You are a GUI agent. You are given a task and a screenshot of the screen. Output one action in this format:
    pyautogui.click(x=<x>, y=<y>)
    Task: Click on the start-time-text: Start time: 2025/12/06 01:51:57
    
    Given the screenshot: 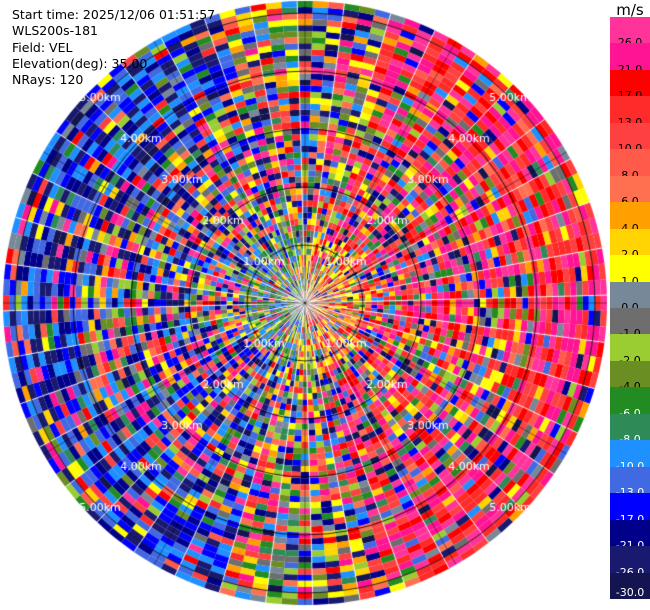 What is the action you would take?
    pyautogui.click(x=114, y=14)
    